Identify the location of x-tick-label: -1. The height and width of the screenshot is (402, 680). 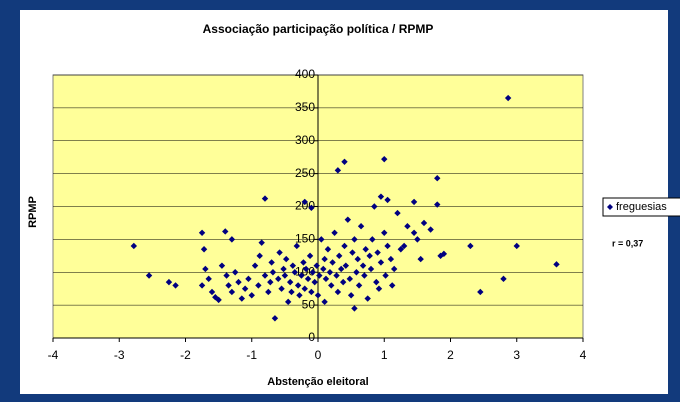
(251, 355).